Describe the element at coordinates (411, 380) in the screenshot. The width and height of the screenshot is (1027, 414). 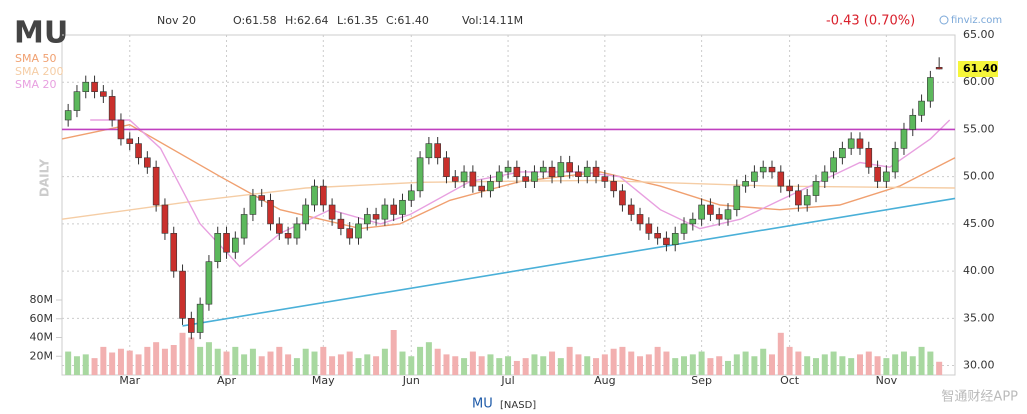
I see `x-tick-label: Jun` at that location.